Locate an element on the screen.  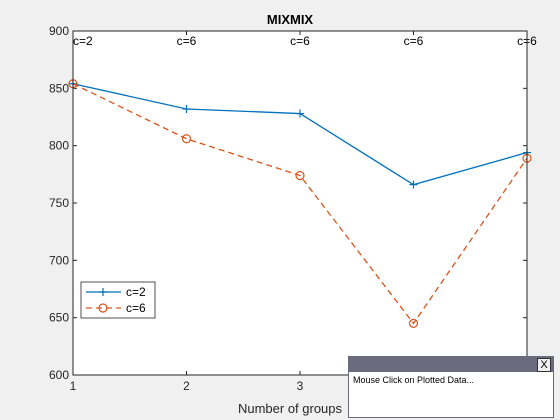
legend: c=2c=6 is located at coordinates (118, 300).